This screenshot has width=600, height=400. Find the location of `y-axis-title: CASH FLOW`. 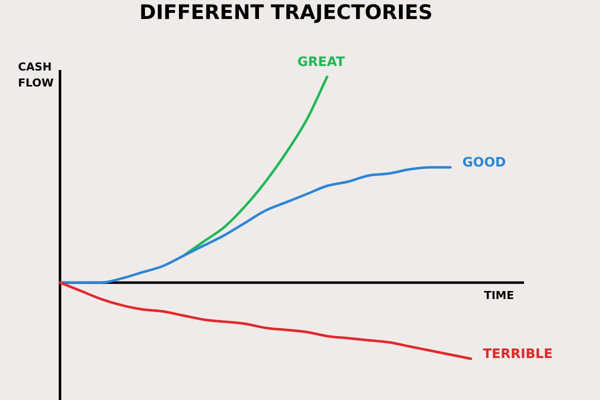

y-axis-title: CASH FLOW is located at coordinates (36, 75).